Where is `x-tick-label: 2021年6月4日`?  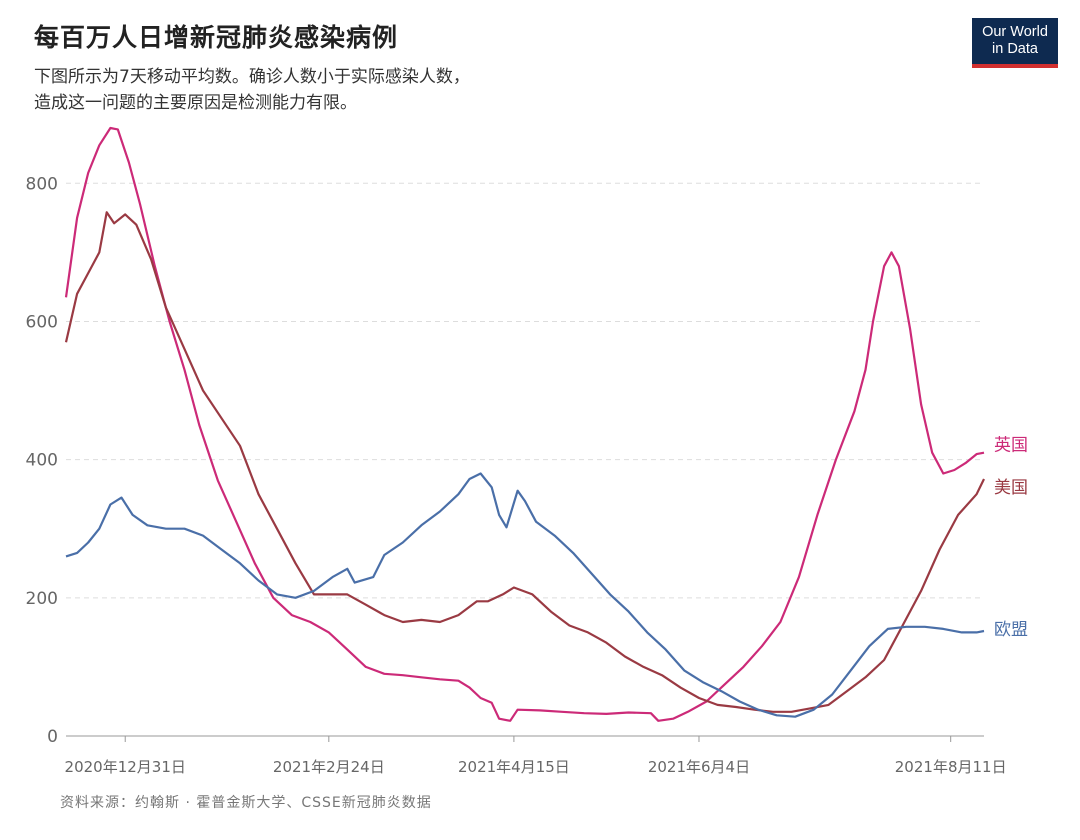
x-tick-label: 2021年6月4日 is located at coordinates (699, 767).